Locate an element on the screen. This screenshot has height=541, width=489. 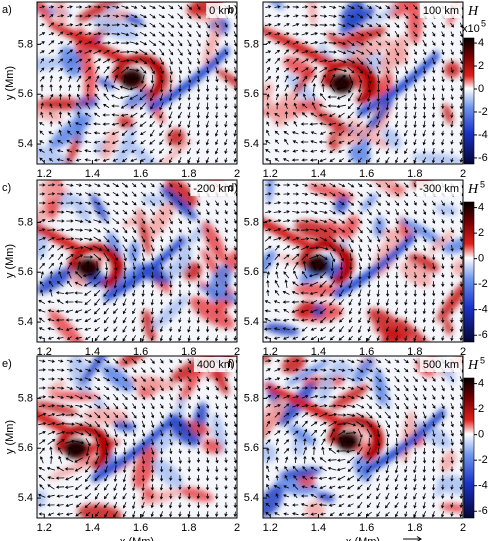
vortex is located at coordinates (139, 77).